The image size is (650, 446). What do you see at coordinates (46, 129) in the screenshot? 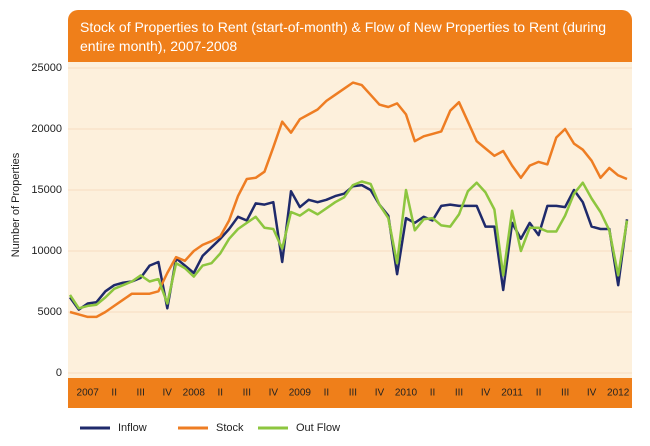
I see `y-tick-label: 20000` at bounding box center [46, 129].